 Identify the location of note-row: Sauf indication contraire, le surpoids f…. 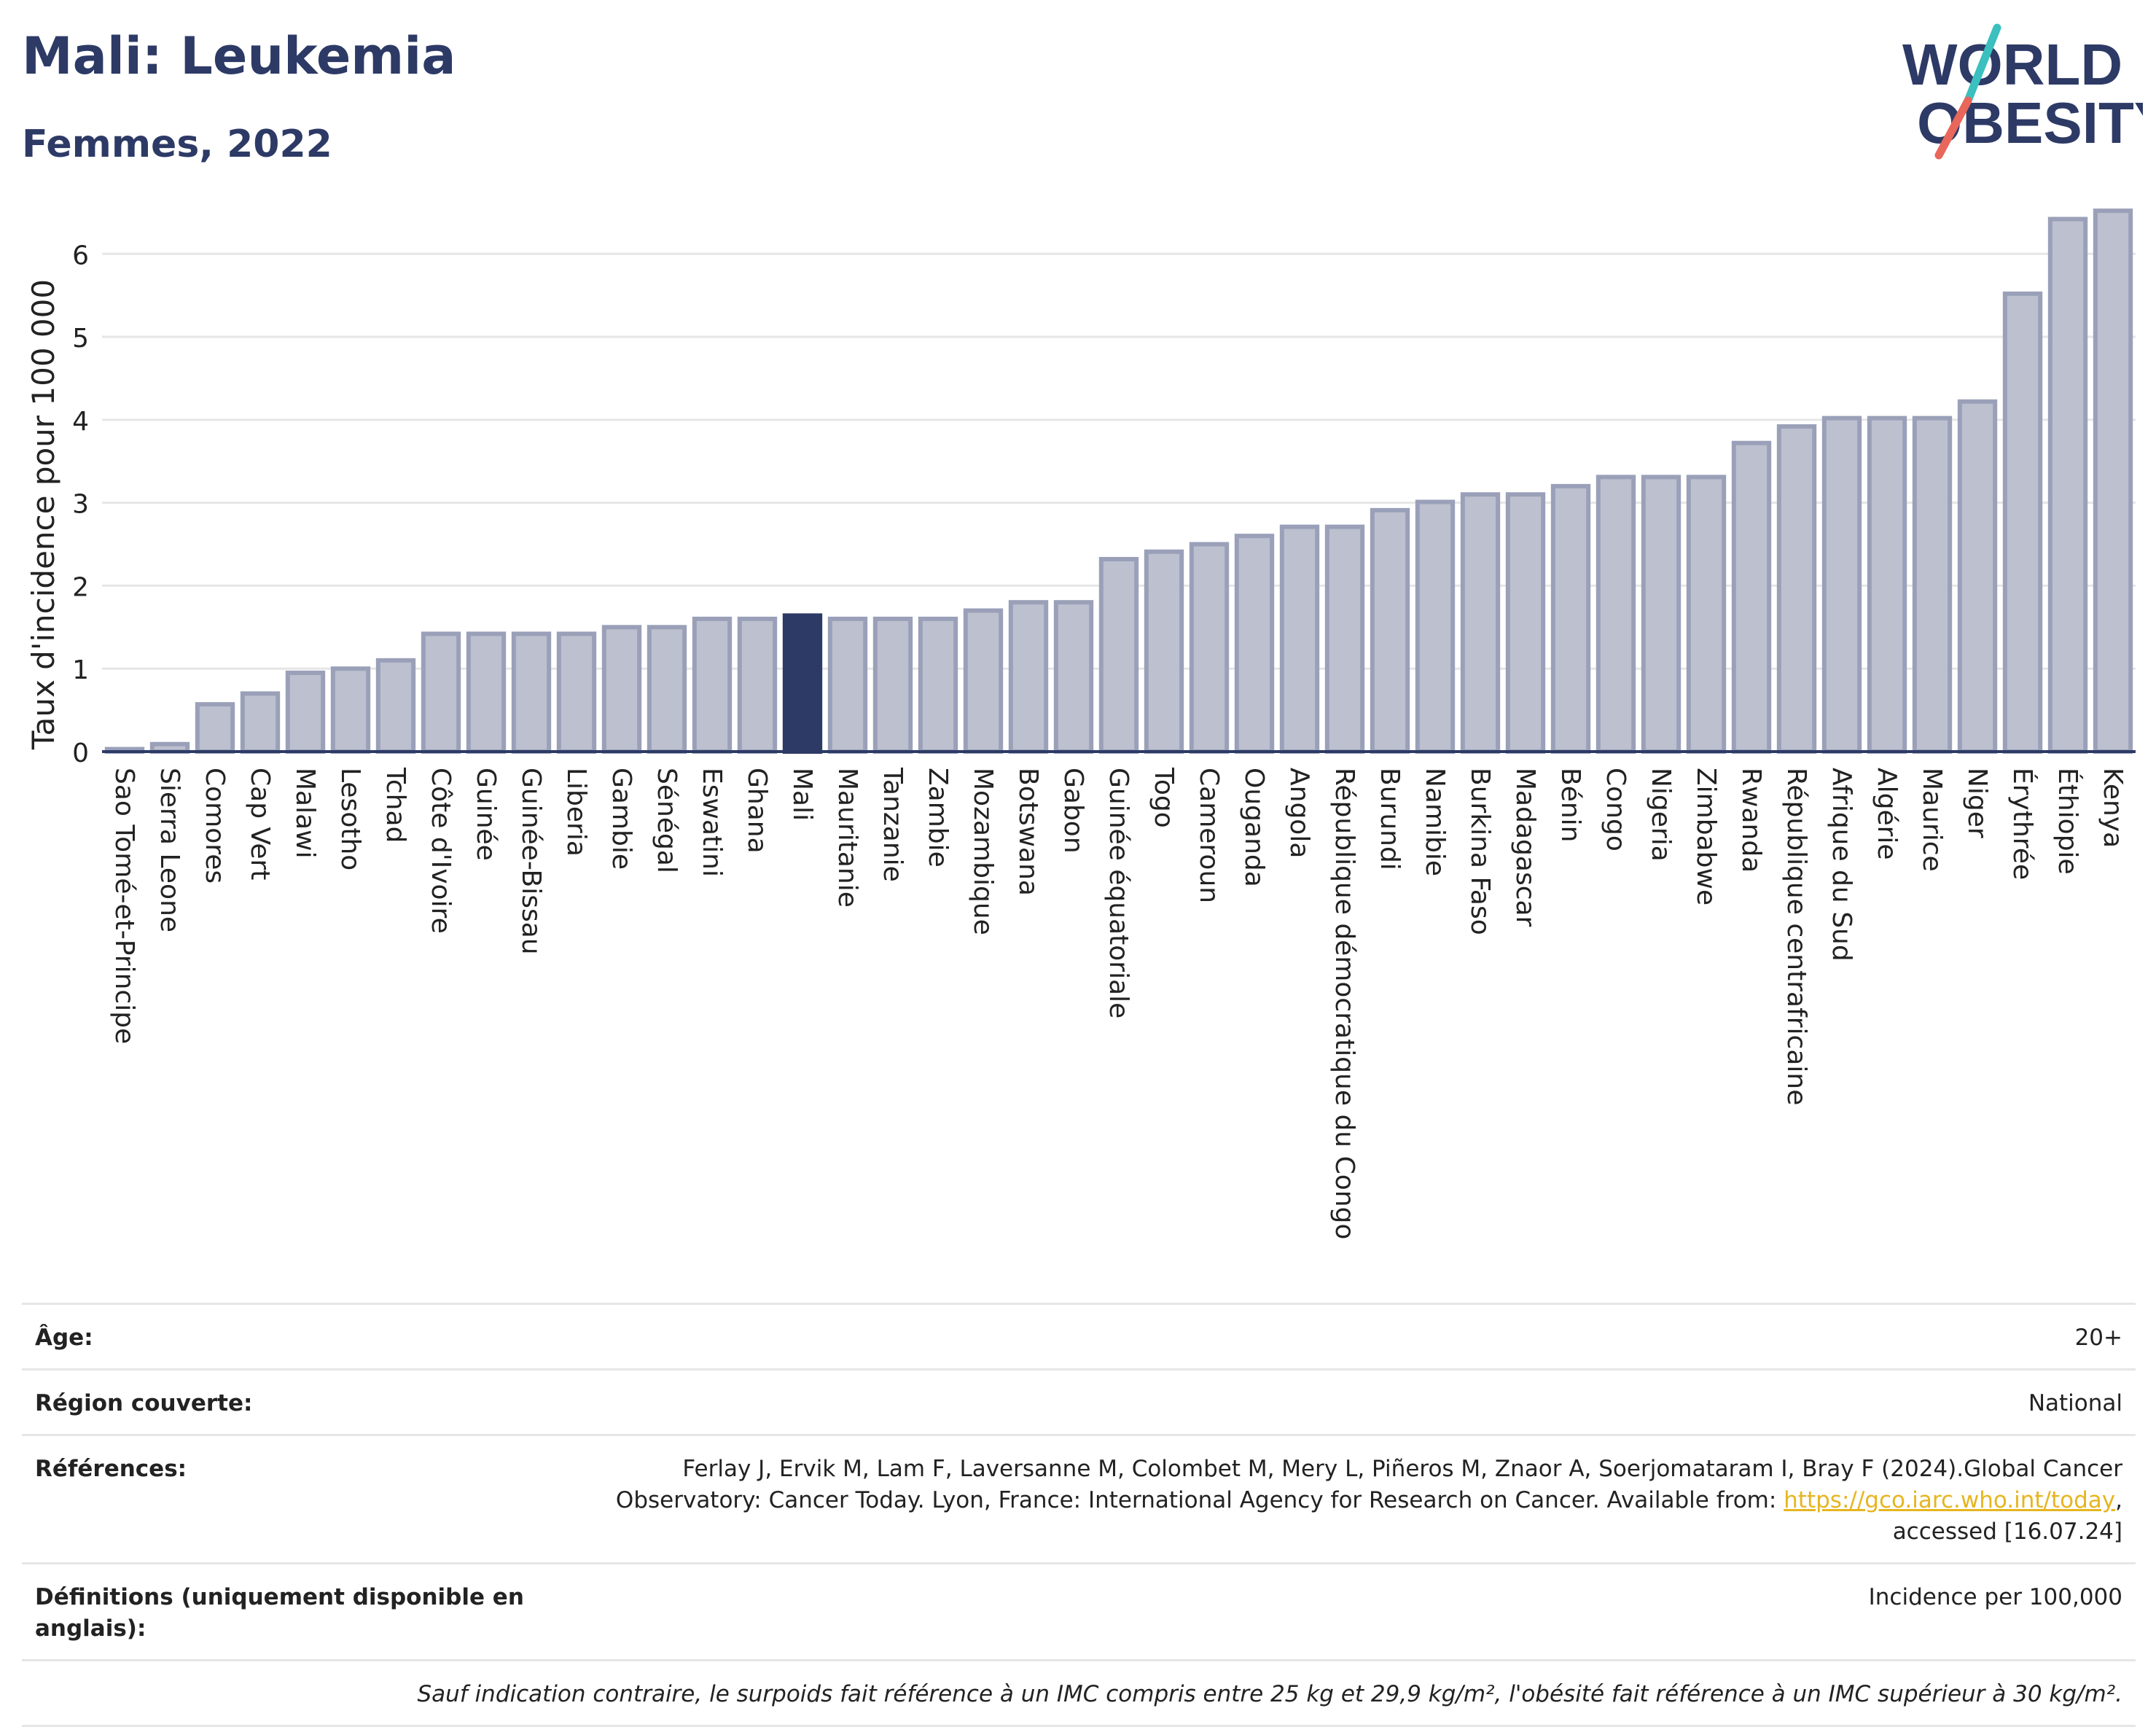
(1079, 1693).